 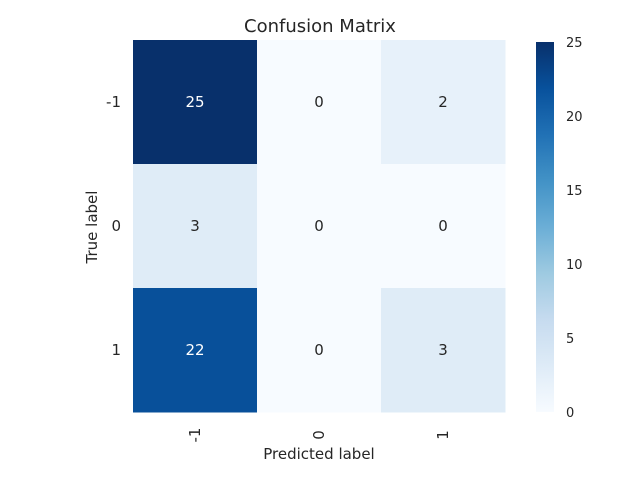 What do you see at coordinates (443, 435) in the screenshot?
I see `x-tick-label: 1` at bounding box center [443, 435].